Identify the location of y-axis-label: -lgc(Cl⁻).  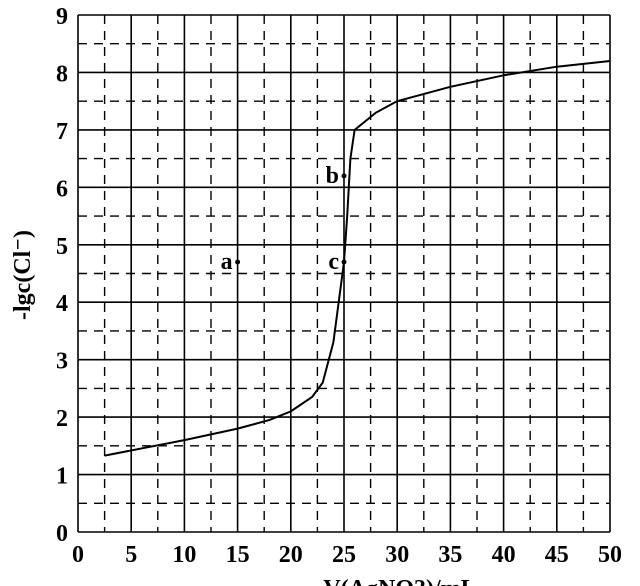
(23, 275).